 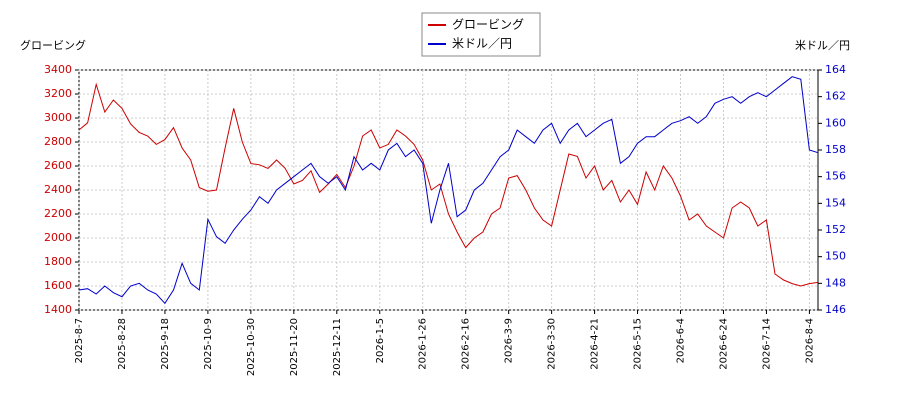 I want to click on y-tick-label: 2600, so click(x=58, y=165).